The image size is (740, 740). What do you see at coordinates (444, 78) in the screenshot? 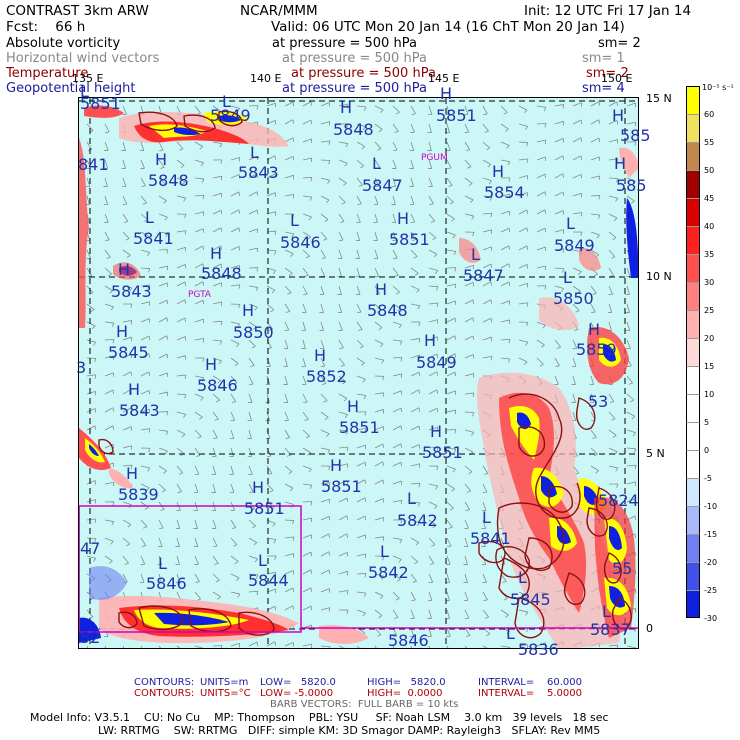
I see `lon-label-145e: 145 E` at bounding box center [444, 78].